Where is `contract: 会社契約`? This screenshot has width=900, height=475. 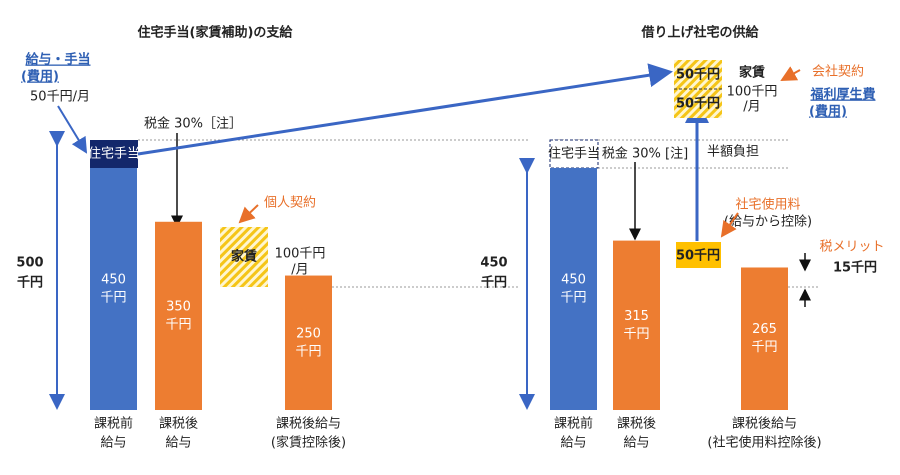 contract: 会社契約 is located at coordinates (838, 72).